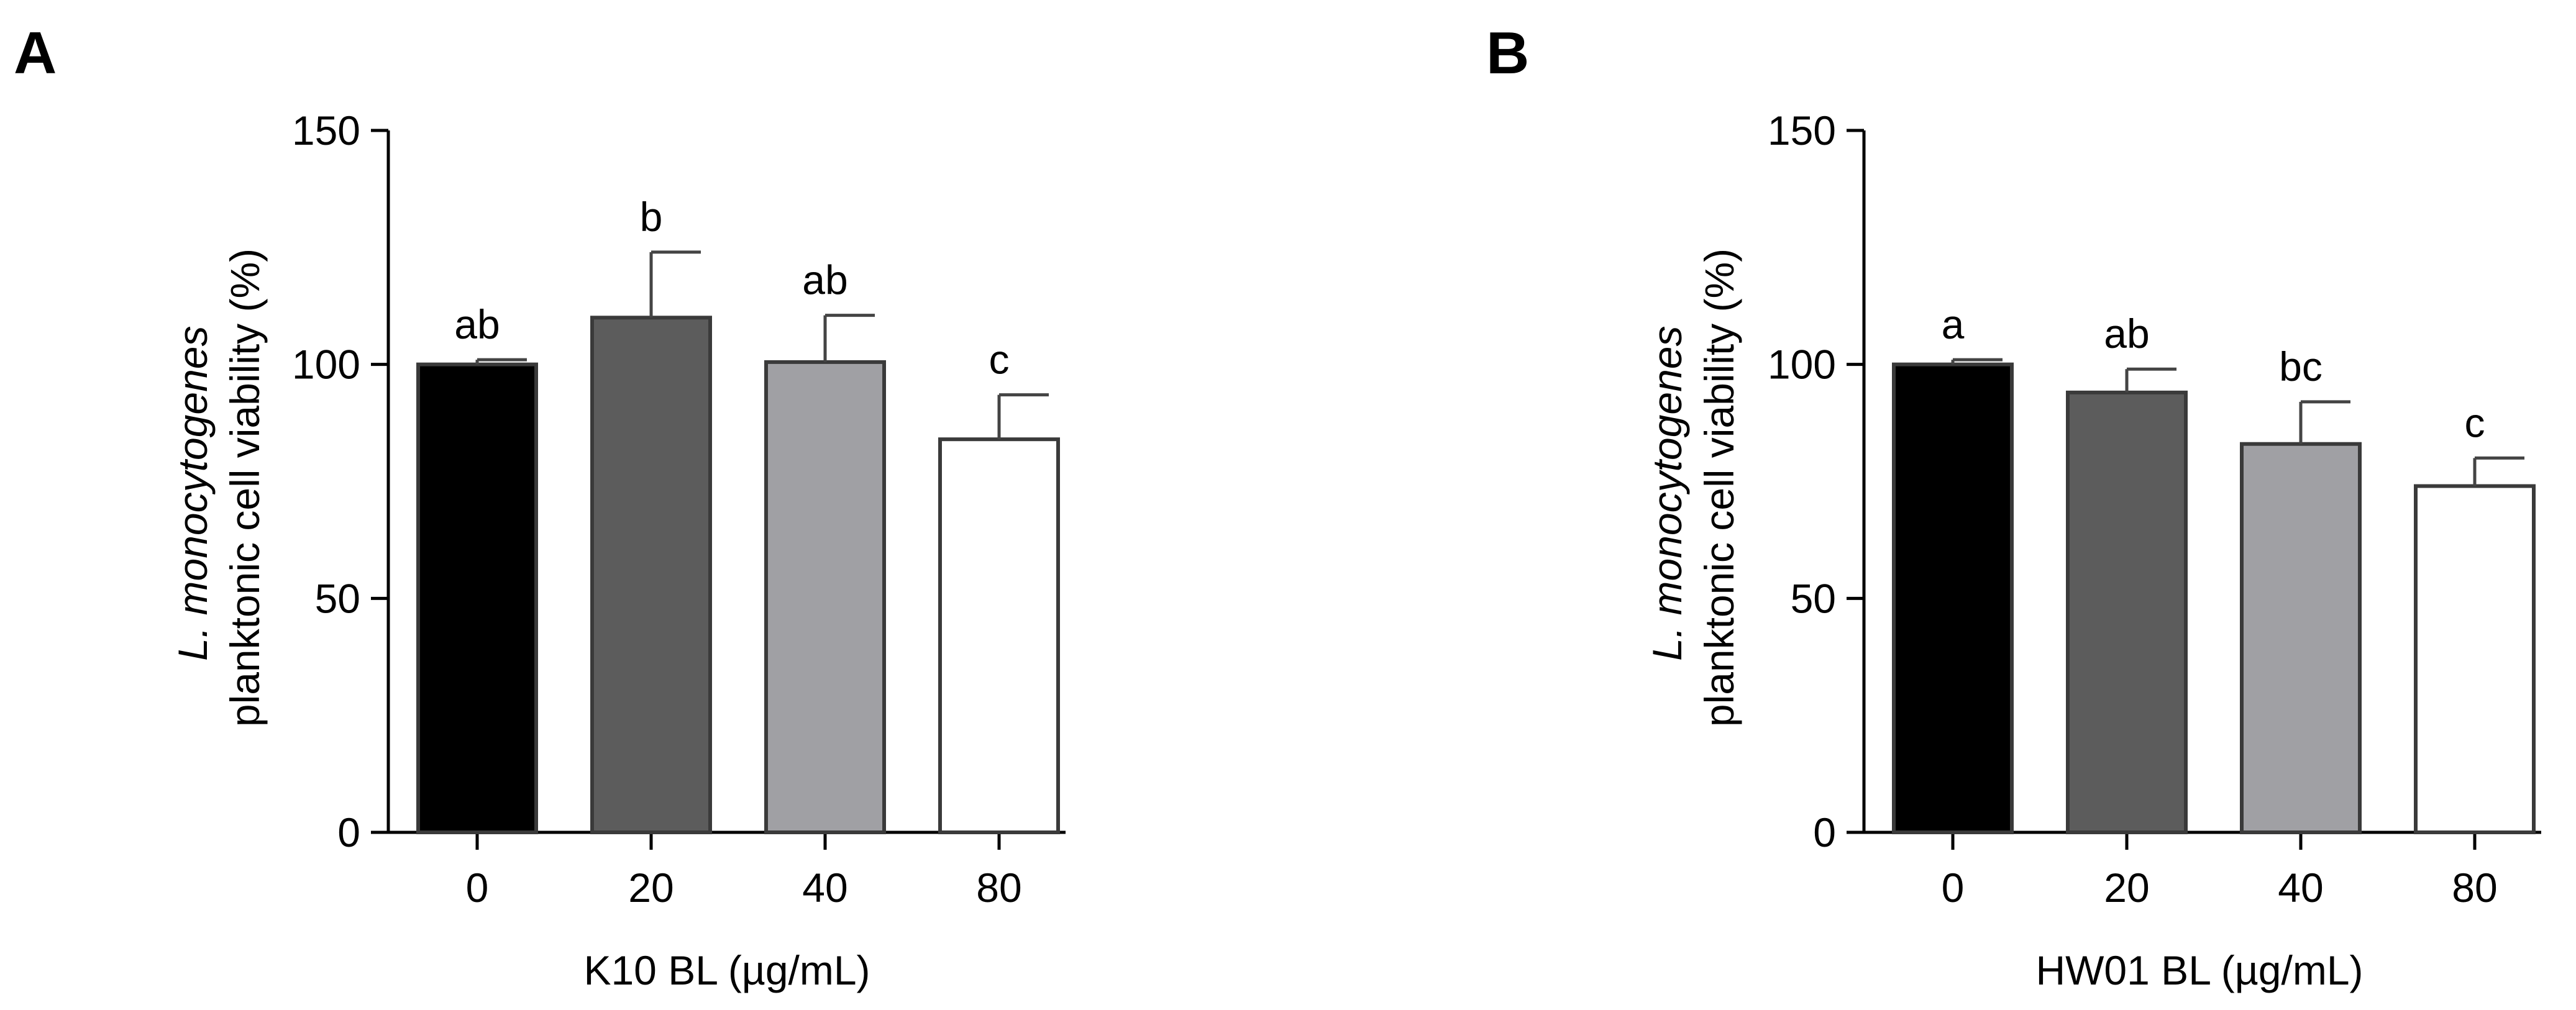  Describe the element at coordinates (738, 576) in the screenshot. I see `panel-a-bars` at that location.